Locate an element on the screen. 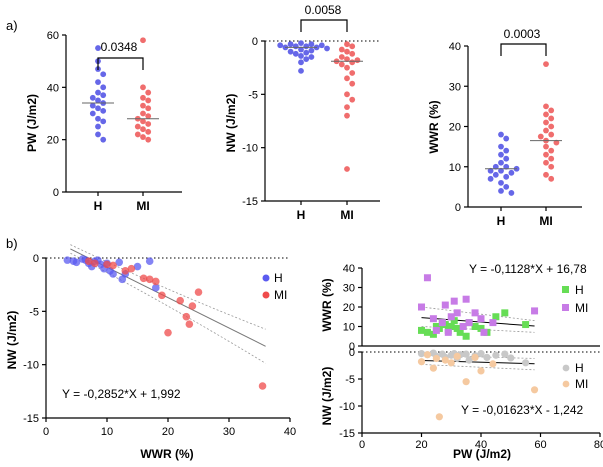 The image size is (603, 467). corr1-ytick-label: -15 is located at coordinates (31, 419).